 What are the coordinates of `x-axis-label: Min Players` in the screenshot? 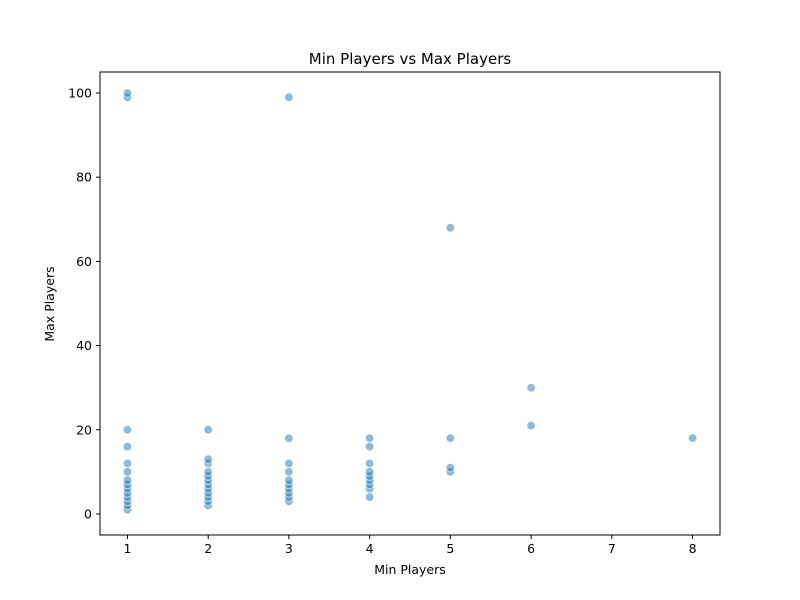 It's located at (410, 569).